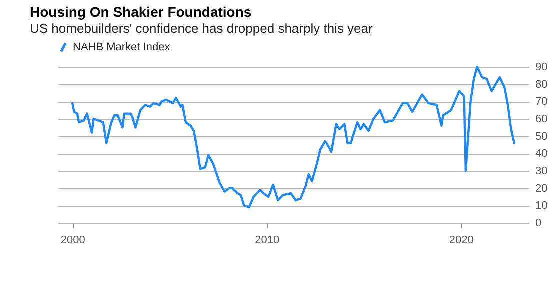 The height and width of the screenshot is (293, 560). What do you see at coordinates (267, 240) in the screenshot?
I see `x-tick-label: 2010` at bounding box center [267, 240].